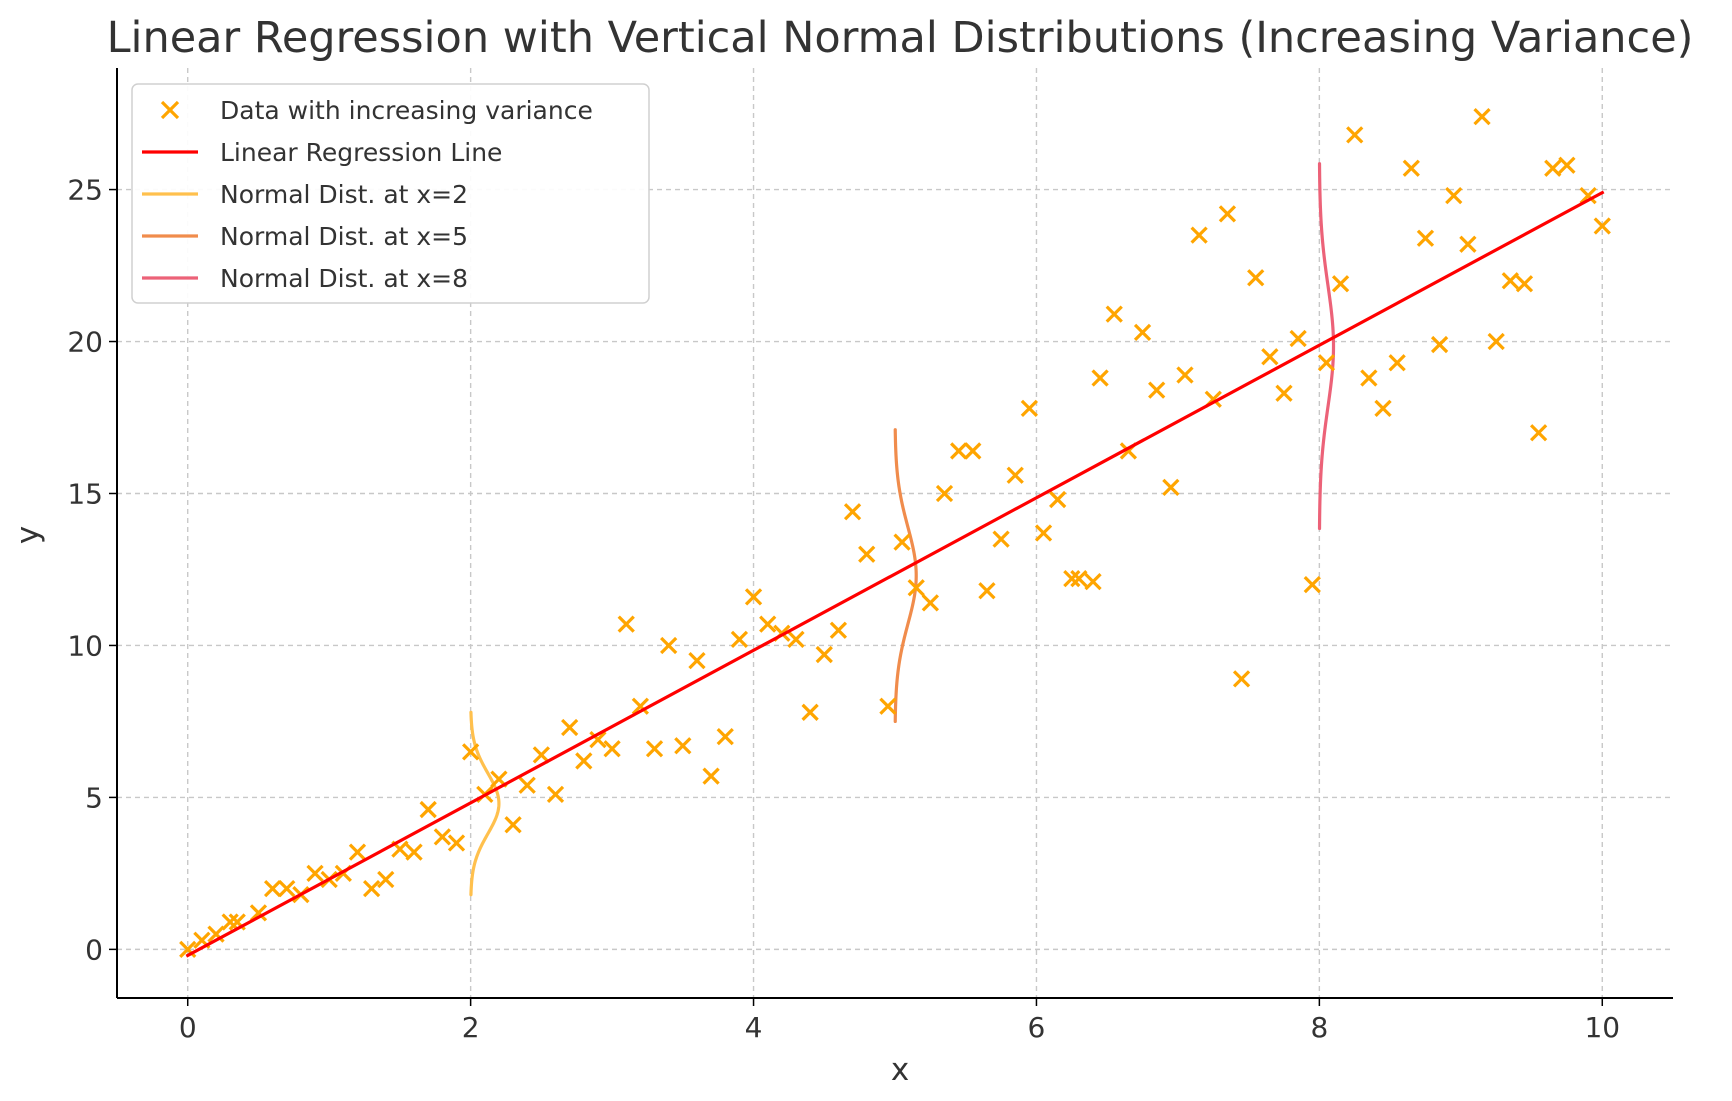 The image size is (1732, 1101). I want to click on y-tick-label: 25, so click(85, 190).